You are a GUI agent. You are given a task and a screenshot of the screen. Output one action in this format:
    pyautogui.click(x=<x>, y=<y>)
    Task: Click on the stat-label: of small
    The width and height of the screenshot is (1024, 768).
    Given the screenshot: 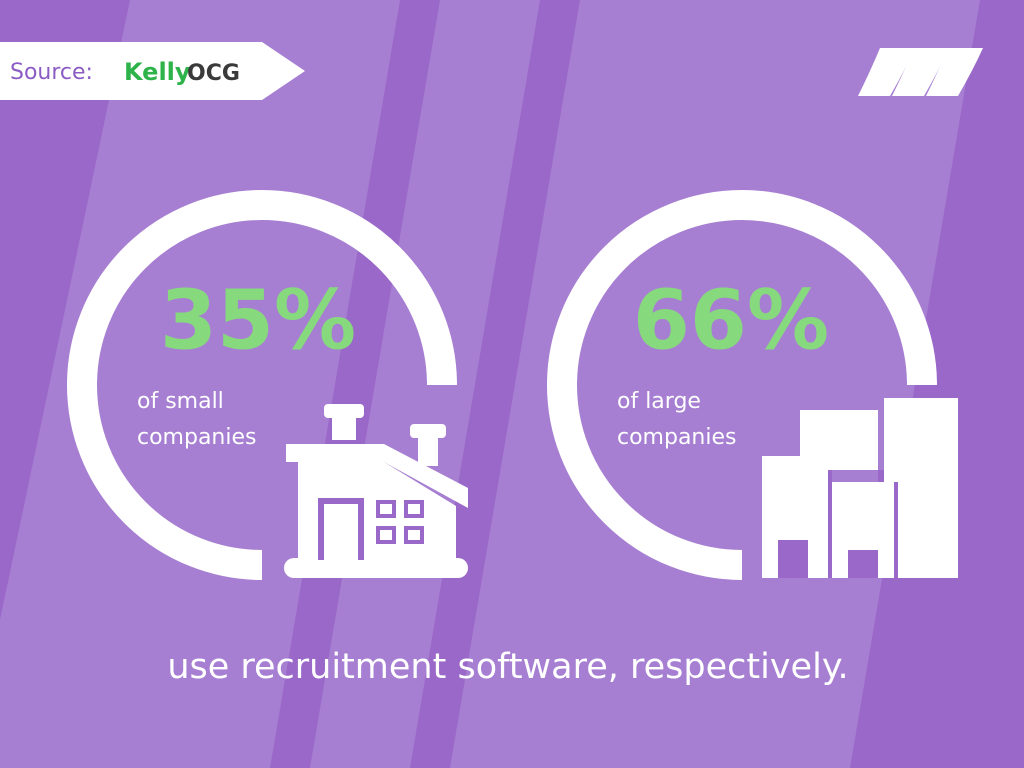 What is the action you would take?
    pyautogui.click(x=180, y=401)
    